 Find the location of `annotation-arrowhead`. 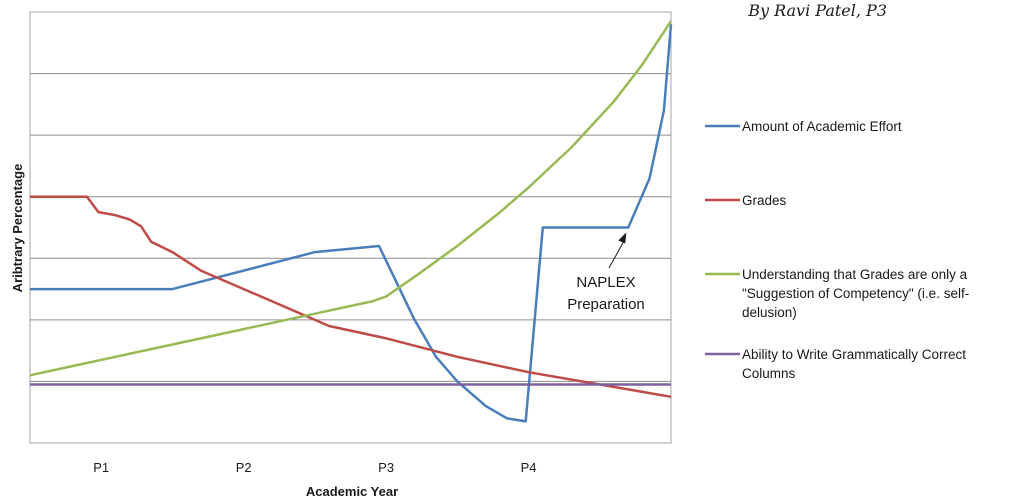

annotation-arrowhead is located at coordinates (622, 238).